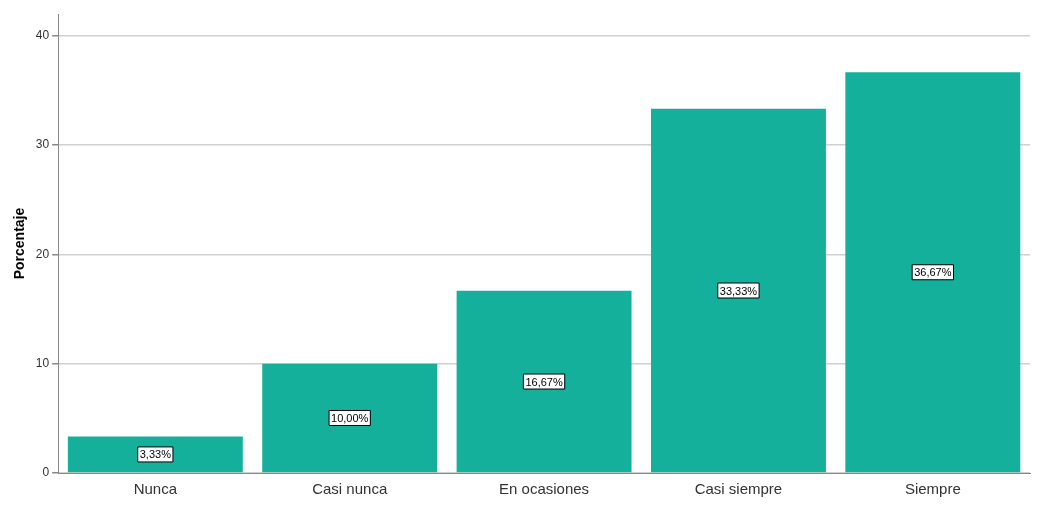  Describe the element at coordinates (155, 489) in the screenshot. I see `x-tick-label: Nunca` at that location.